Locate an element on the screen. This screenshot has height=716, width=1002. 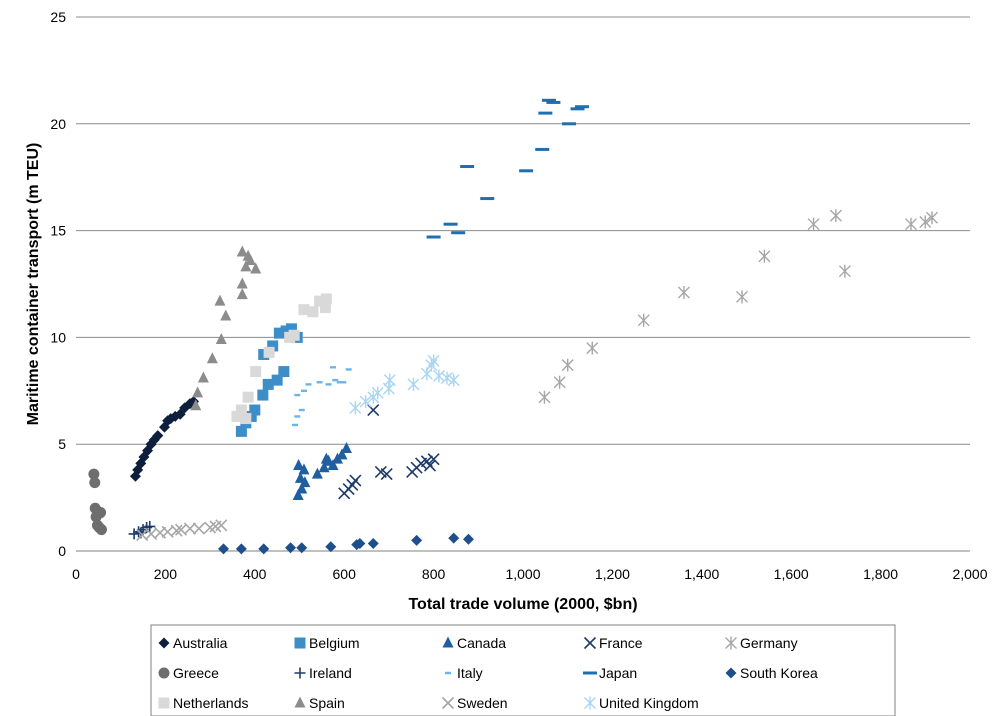
legend-label: Germany is located at coordinates (769, 643).